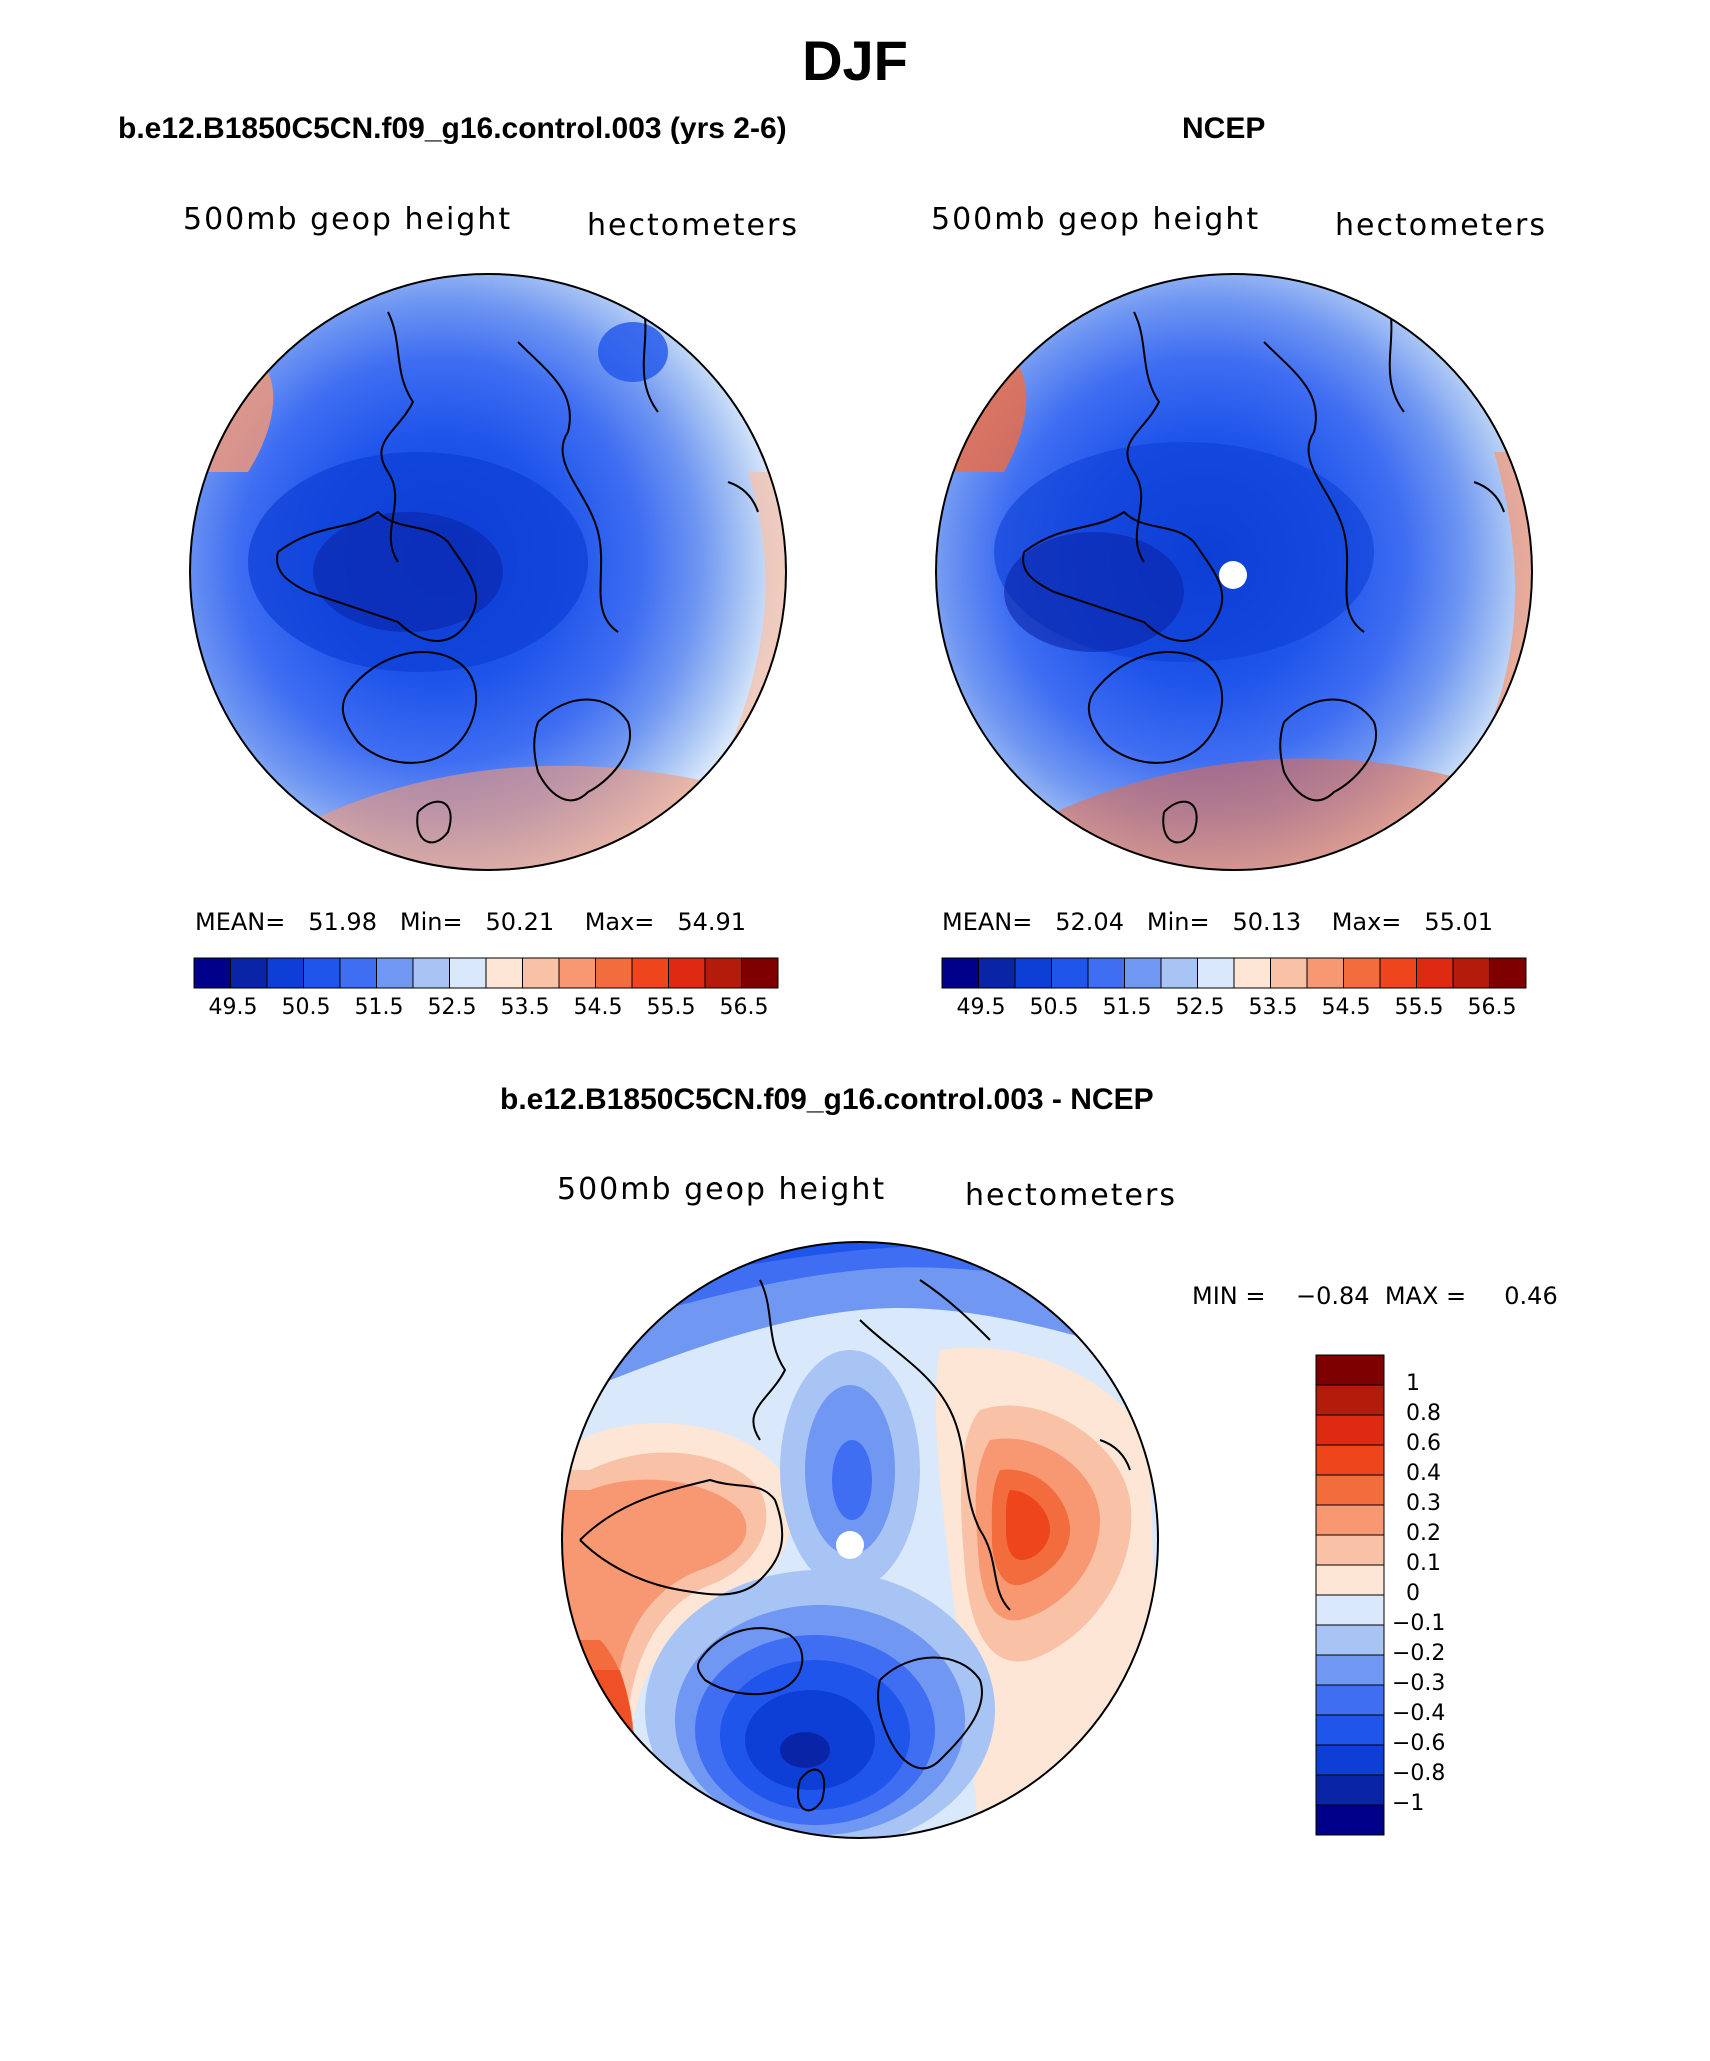 This screenshot has height=2061, width=1710. I want to click on panel-2-variable-label: 500mb geop height, so click(1096, 219).